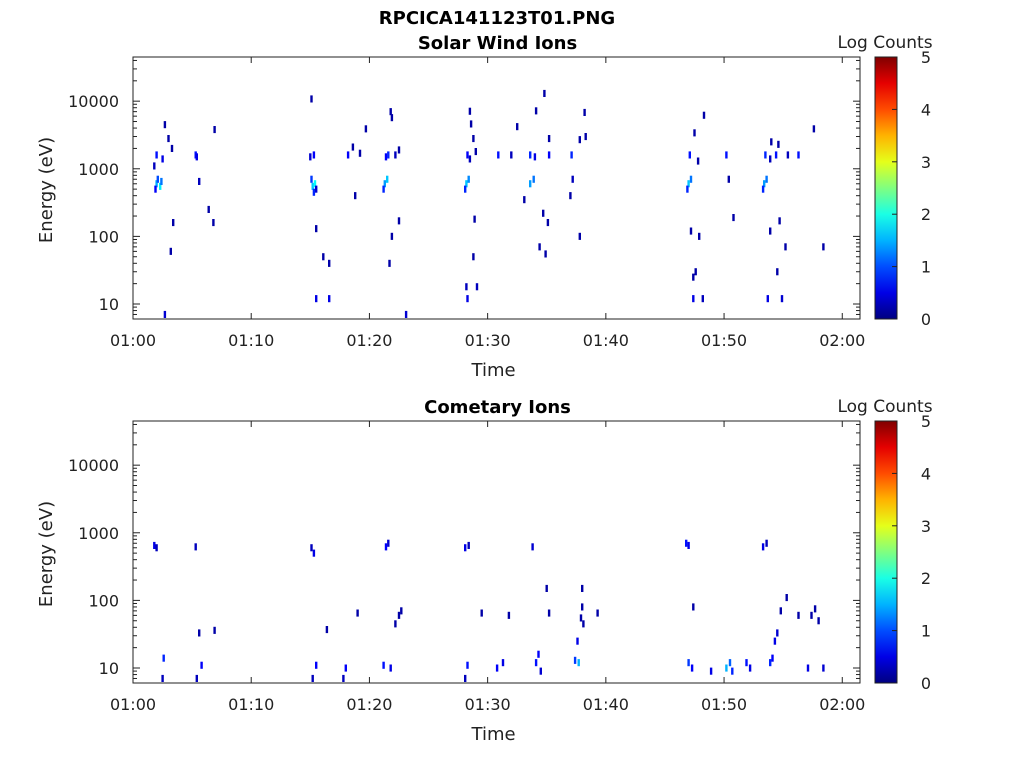 The width and height of the screenshot is (1024, 768). I want to click on colorbar, so click(886, 552).